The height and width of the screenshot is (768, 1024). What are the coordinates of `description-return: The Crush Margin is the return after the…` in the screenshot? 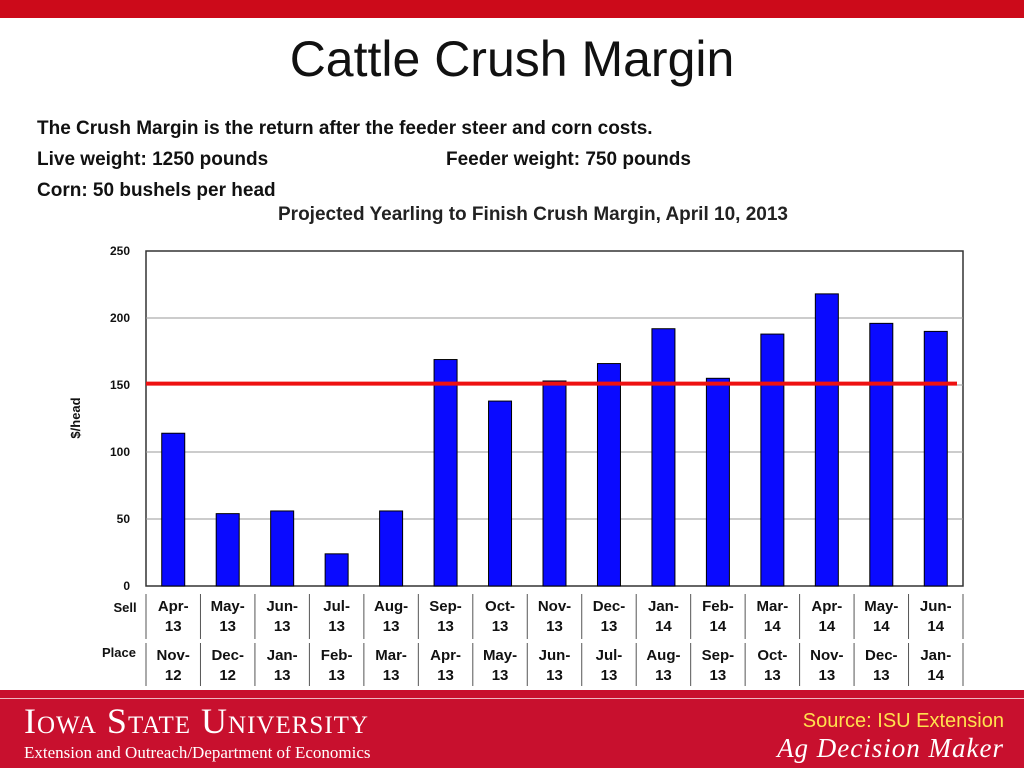 It's located at (345, 128).